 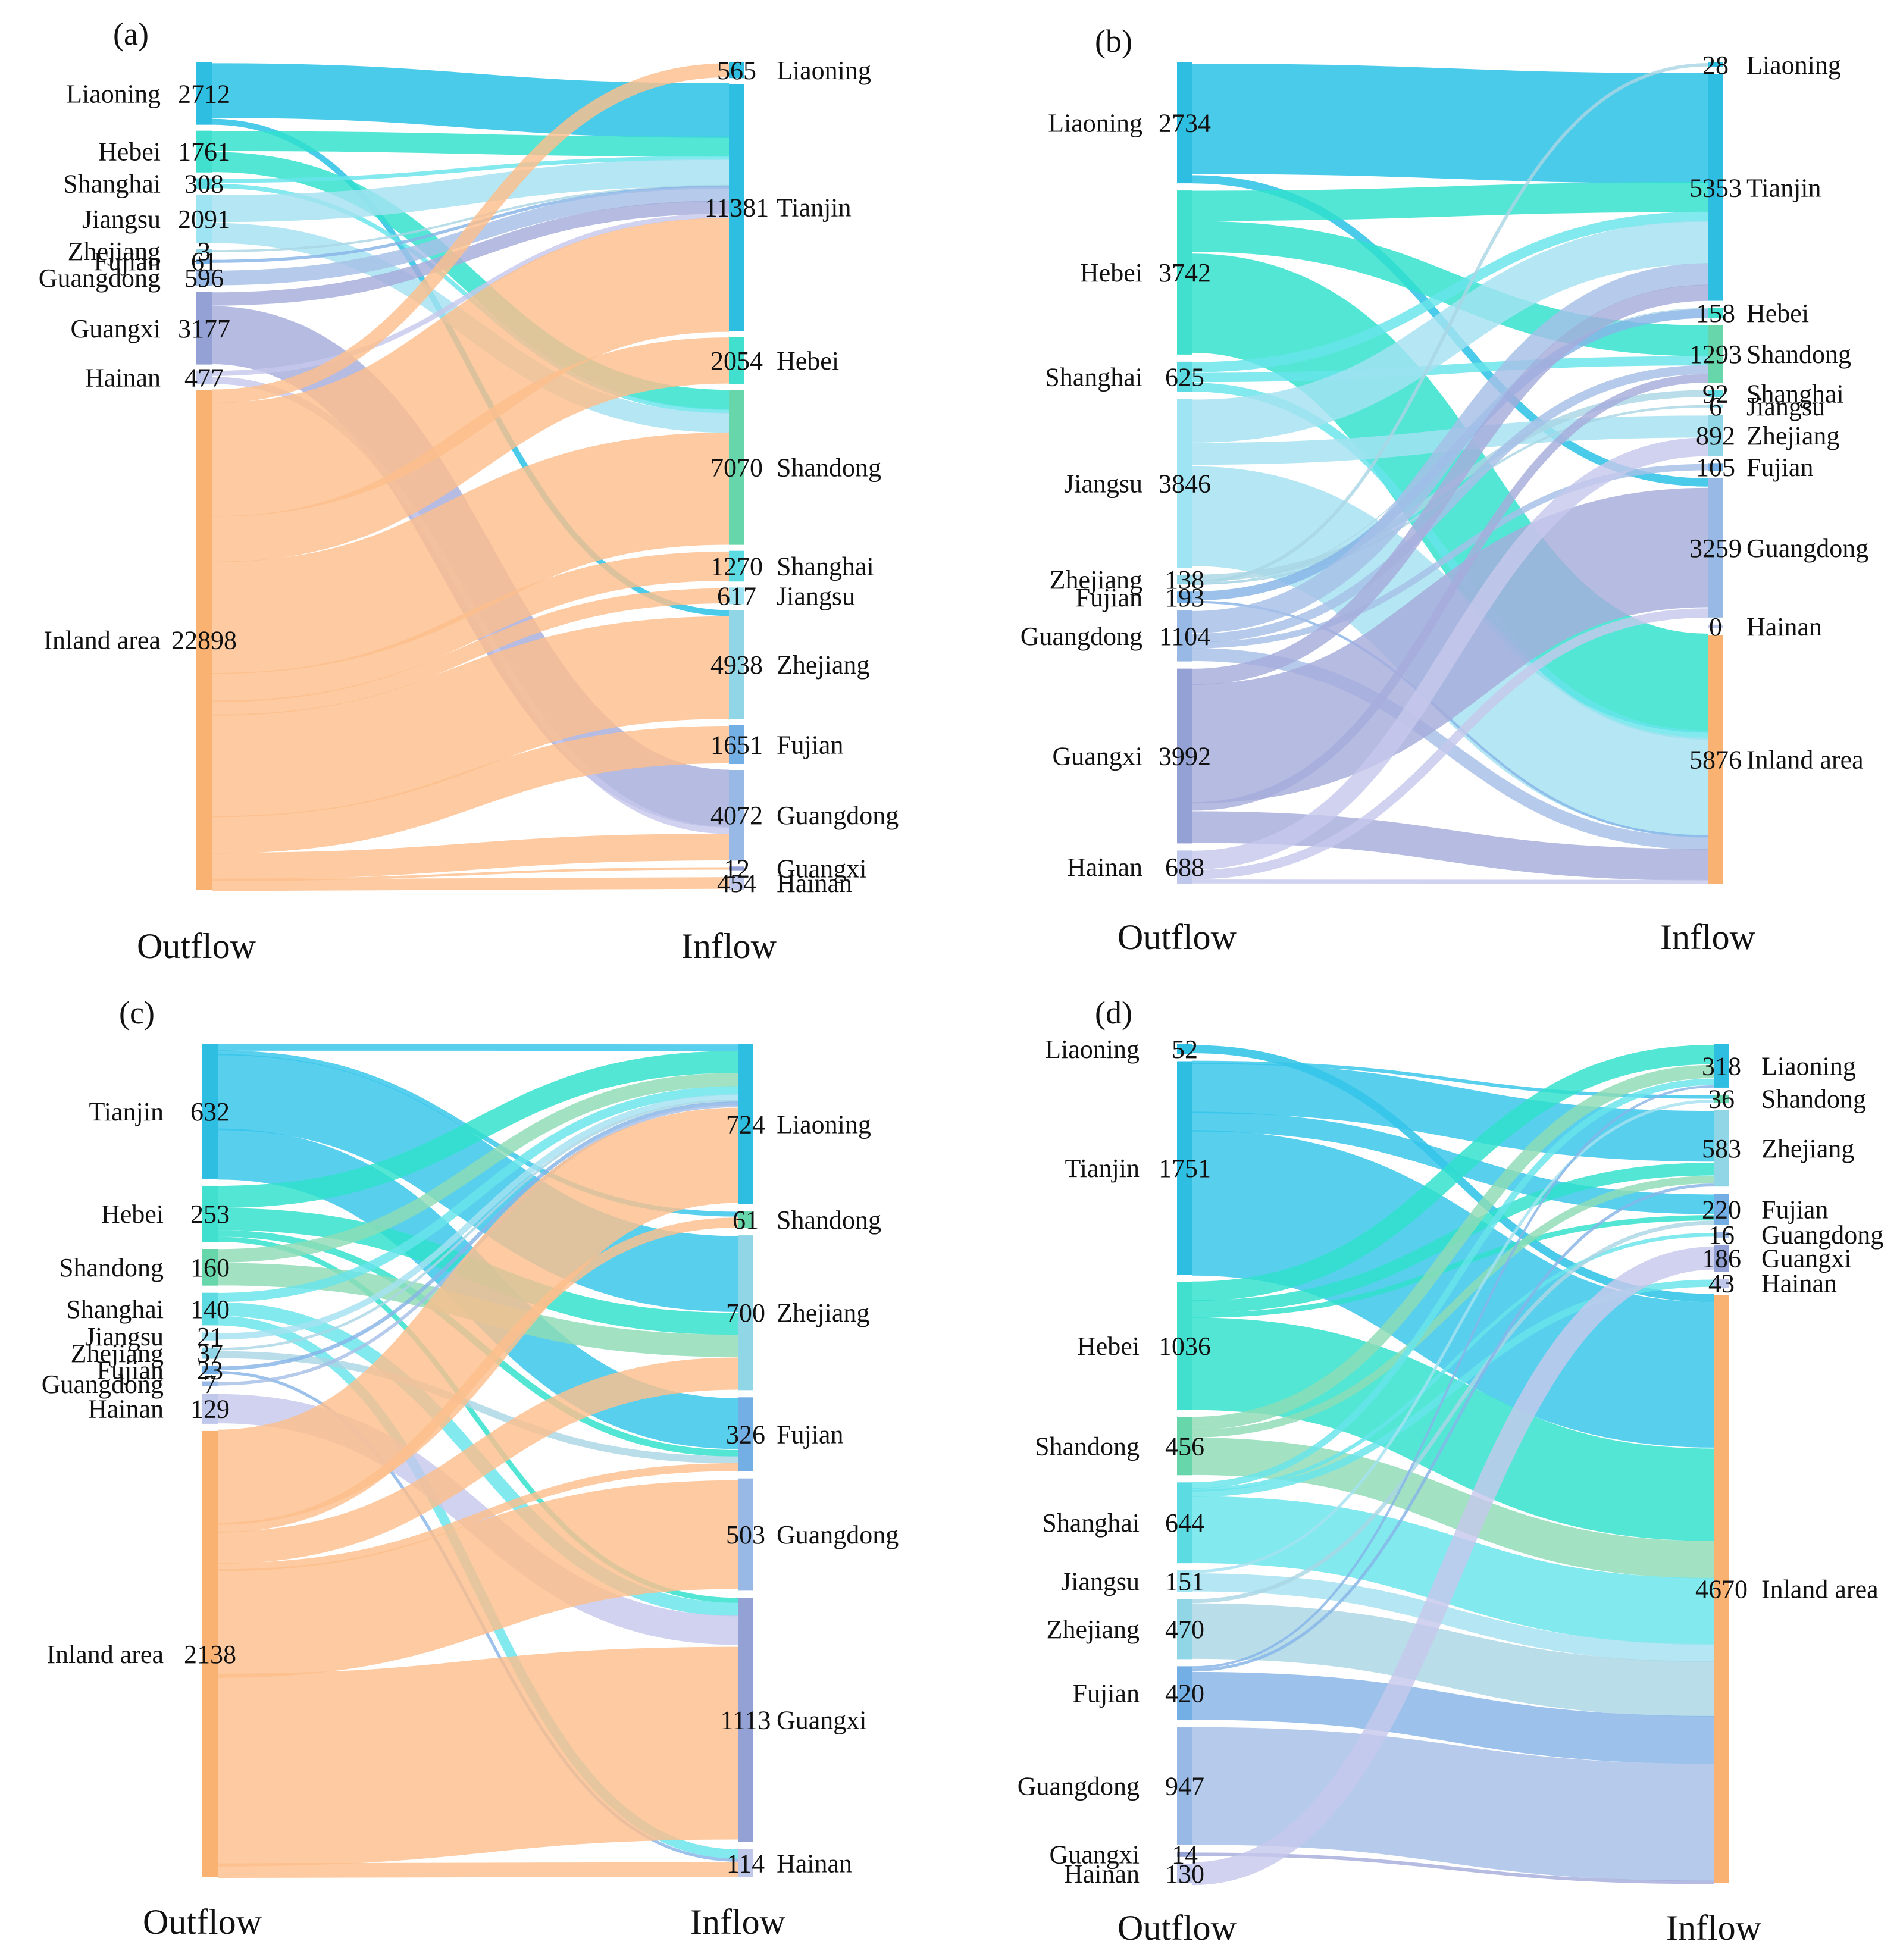 I want to click on target-node-liaoning, so click(x=736, y=70).